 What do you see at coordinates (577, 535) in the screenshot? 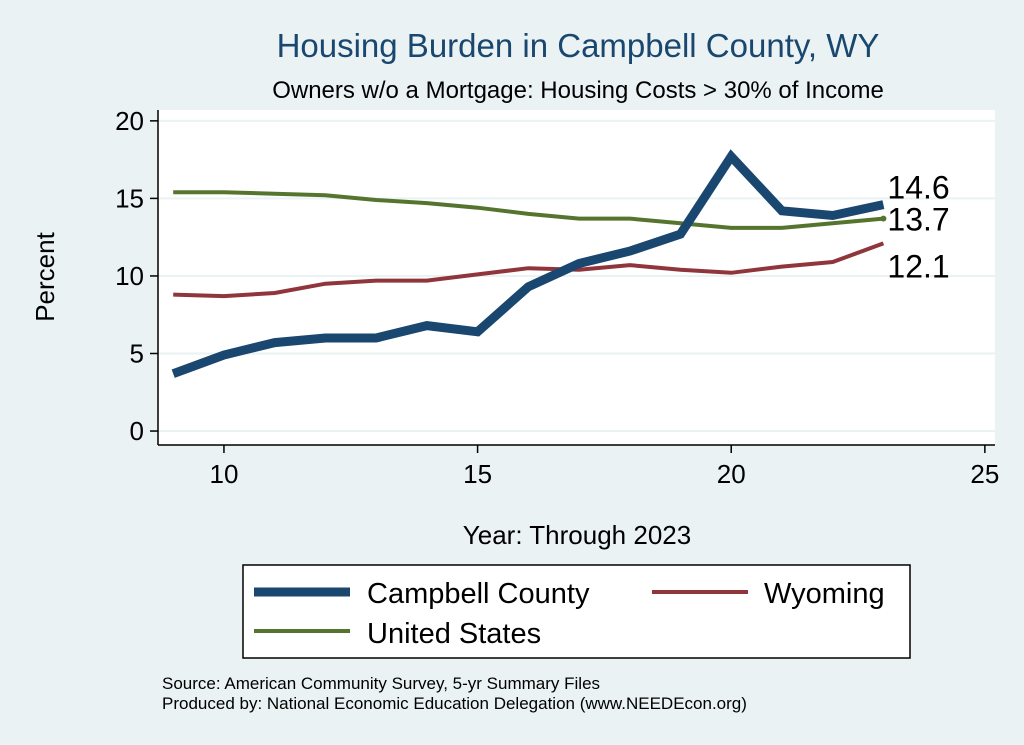
I see `x-axis-title: Year: Through 2023` at bounding box center [577, 535].